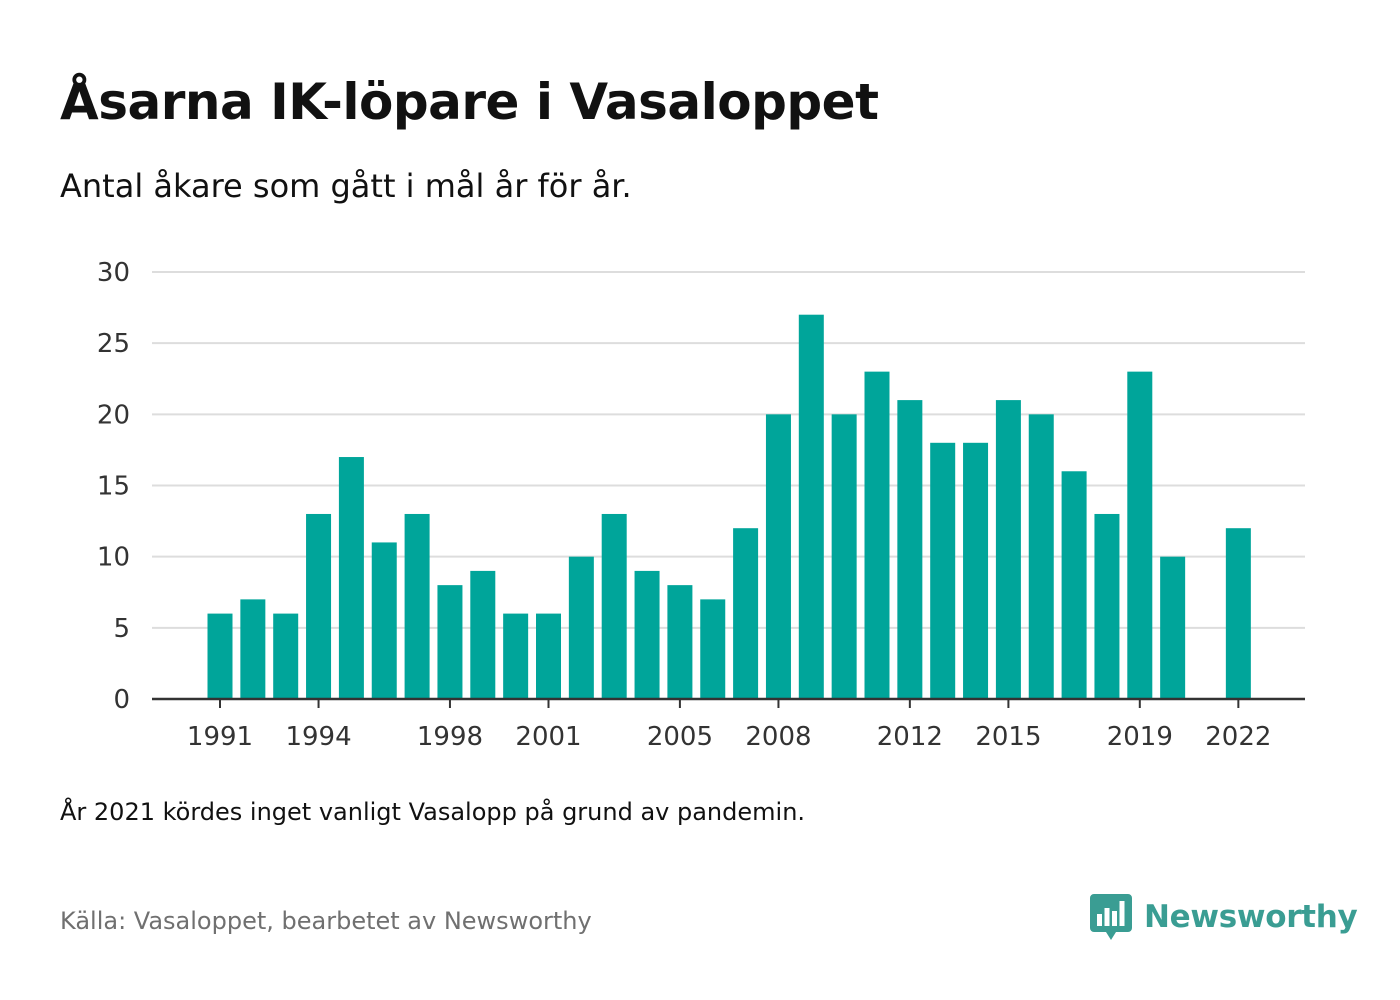 This screenshot has height=1000, width=1400. I want to click on bar-1996, so click(384, 620).